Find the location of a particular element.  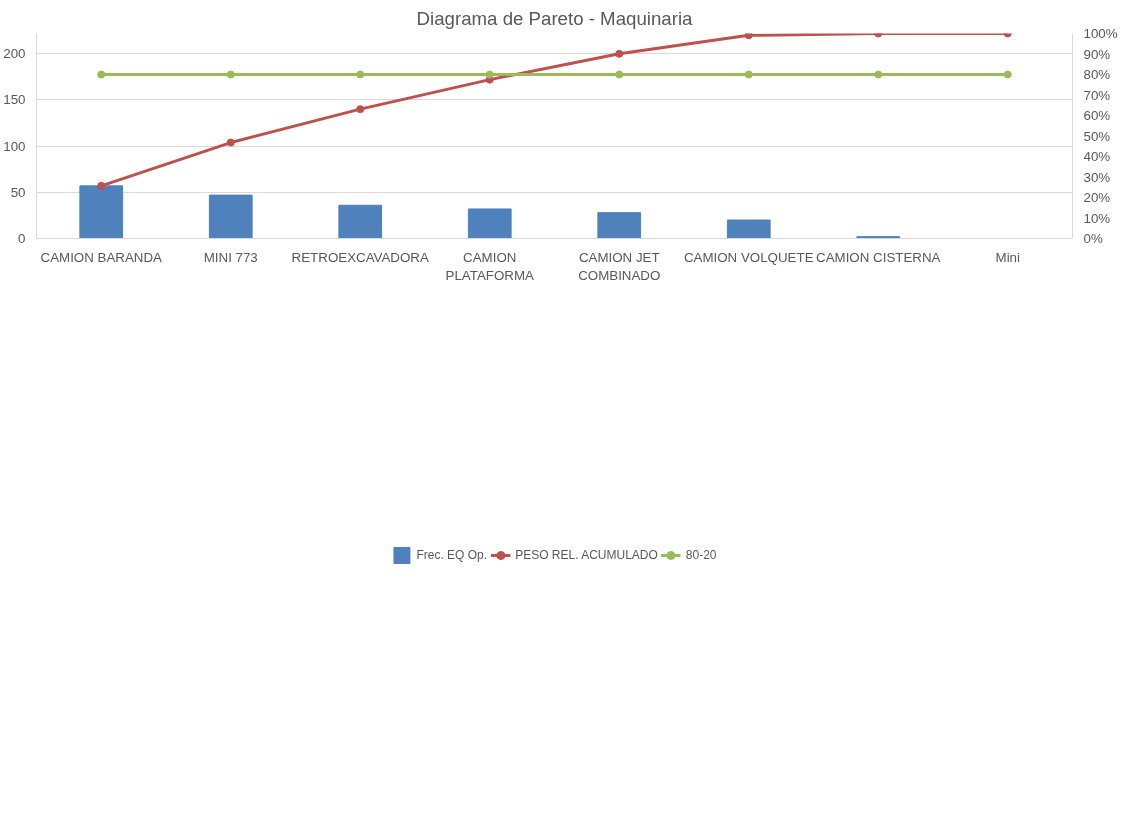

y2-tick-label: 0% is located at coordinates (1093, 238).